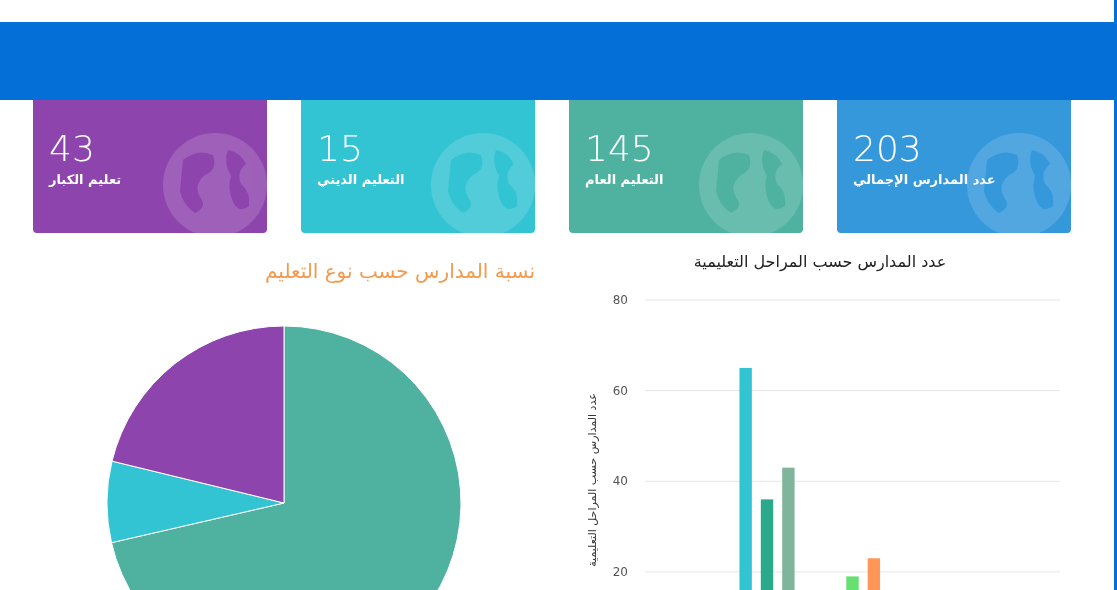 This screenshot has height=590, width=1117. Describe the element at coordinates (820, 262) in the screenshot. I see `chart-title: عدد المدارس حسب المراحل التعليمية` at that location.